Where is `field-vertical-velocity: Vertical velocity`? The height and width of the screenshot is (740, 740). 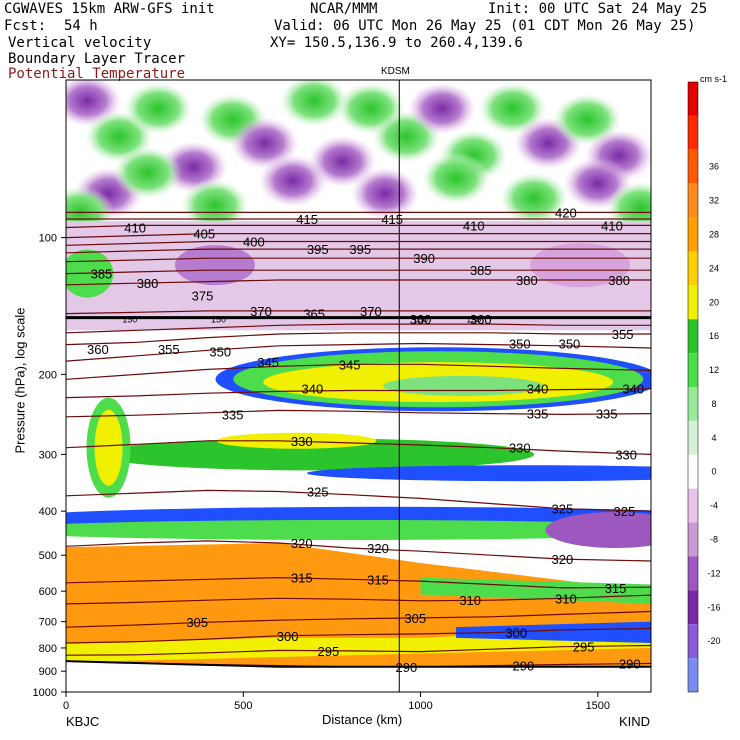 field-vertical-velocity: Vertical velocity is located at coordinates (80, 43).